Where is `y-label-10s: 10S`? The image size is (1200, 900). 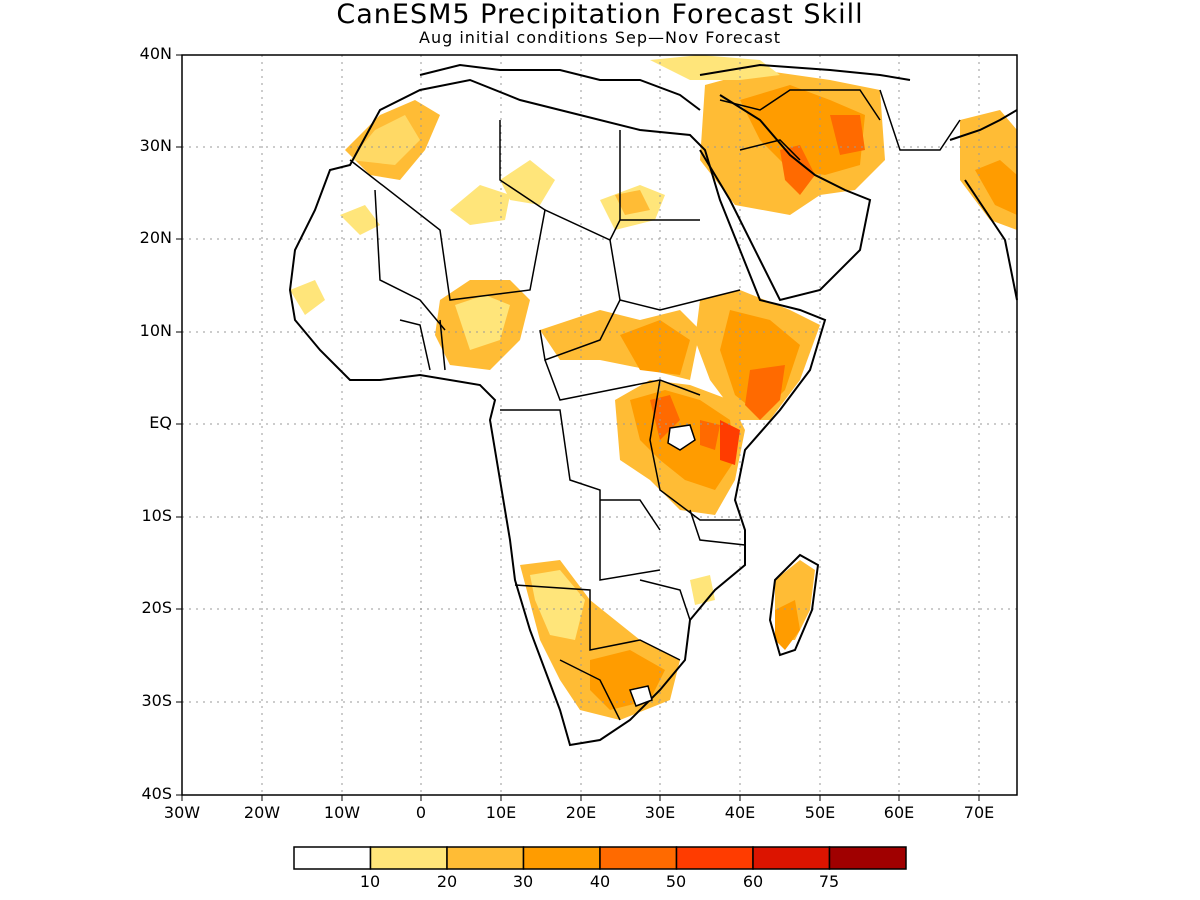 y-label-10s: 10S is located at coordinates (156, 515).